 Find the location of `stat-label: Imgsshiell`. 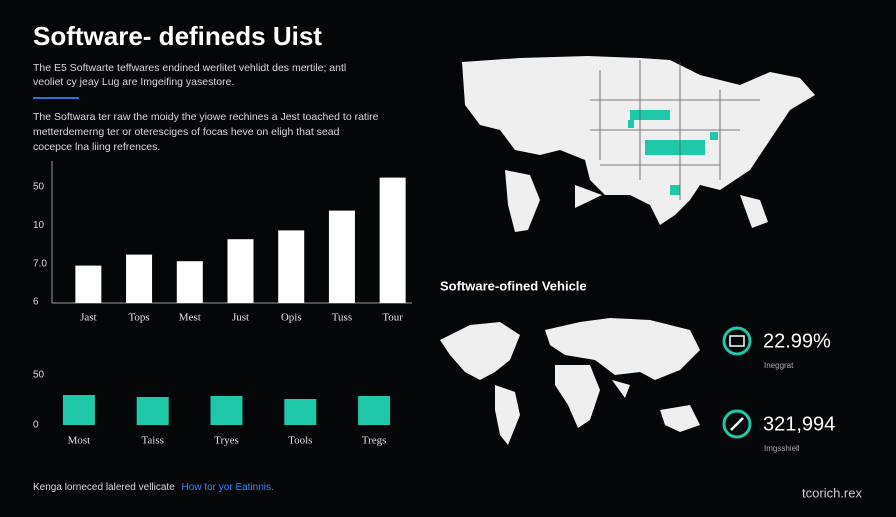

stat-label: Imgsshiell is located at coordinates (782, 448).